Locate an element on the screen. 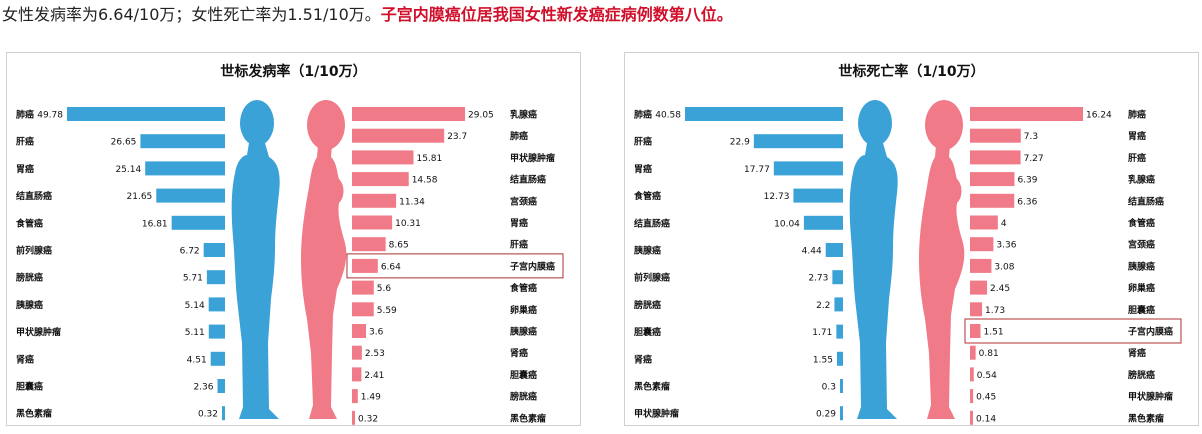  value-label: 2.73 is located at coordinates (818, 279).